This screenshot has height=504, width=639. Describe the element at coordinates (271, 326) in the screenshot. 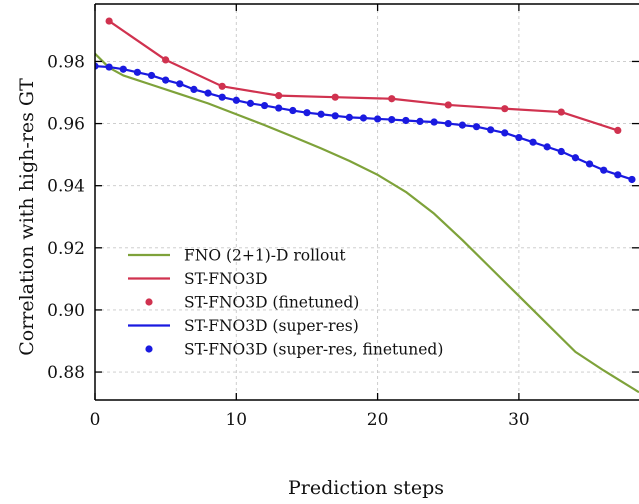

I see `legend-label: ST-FNO3D (super-res)` at that location.